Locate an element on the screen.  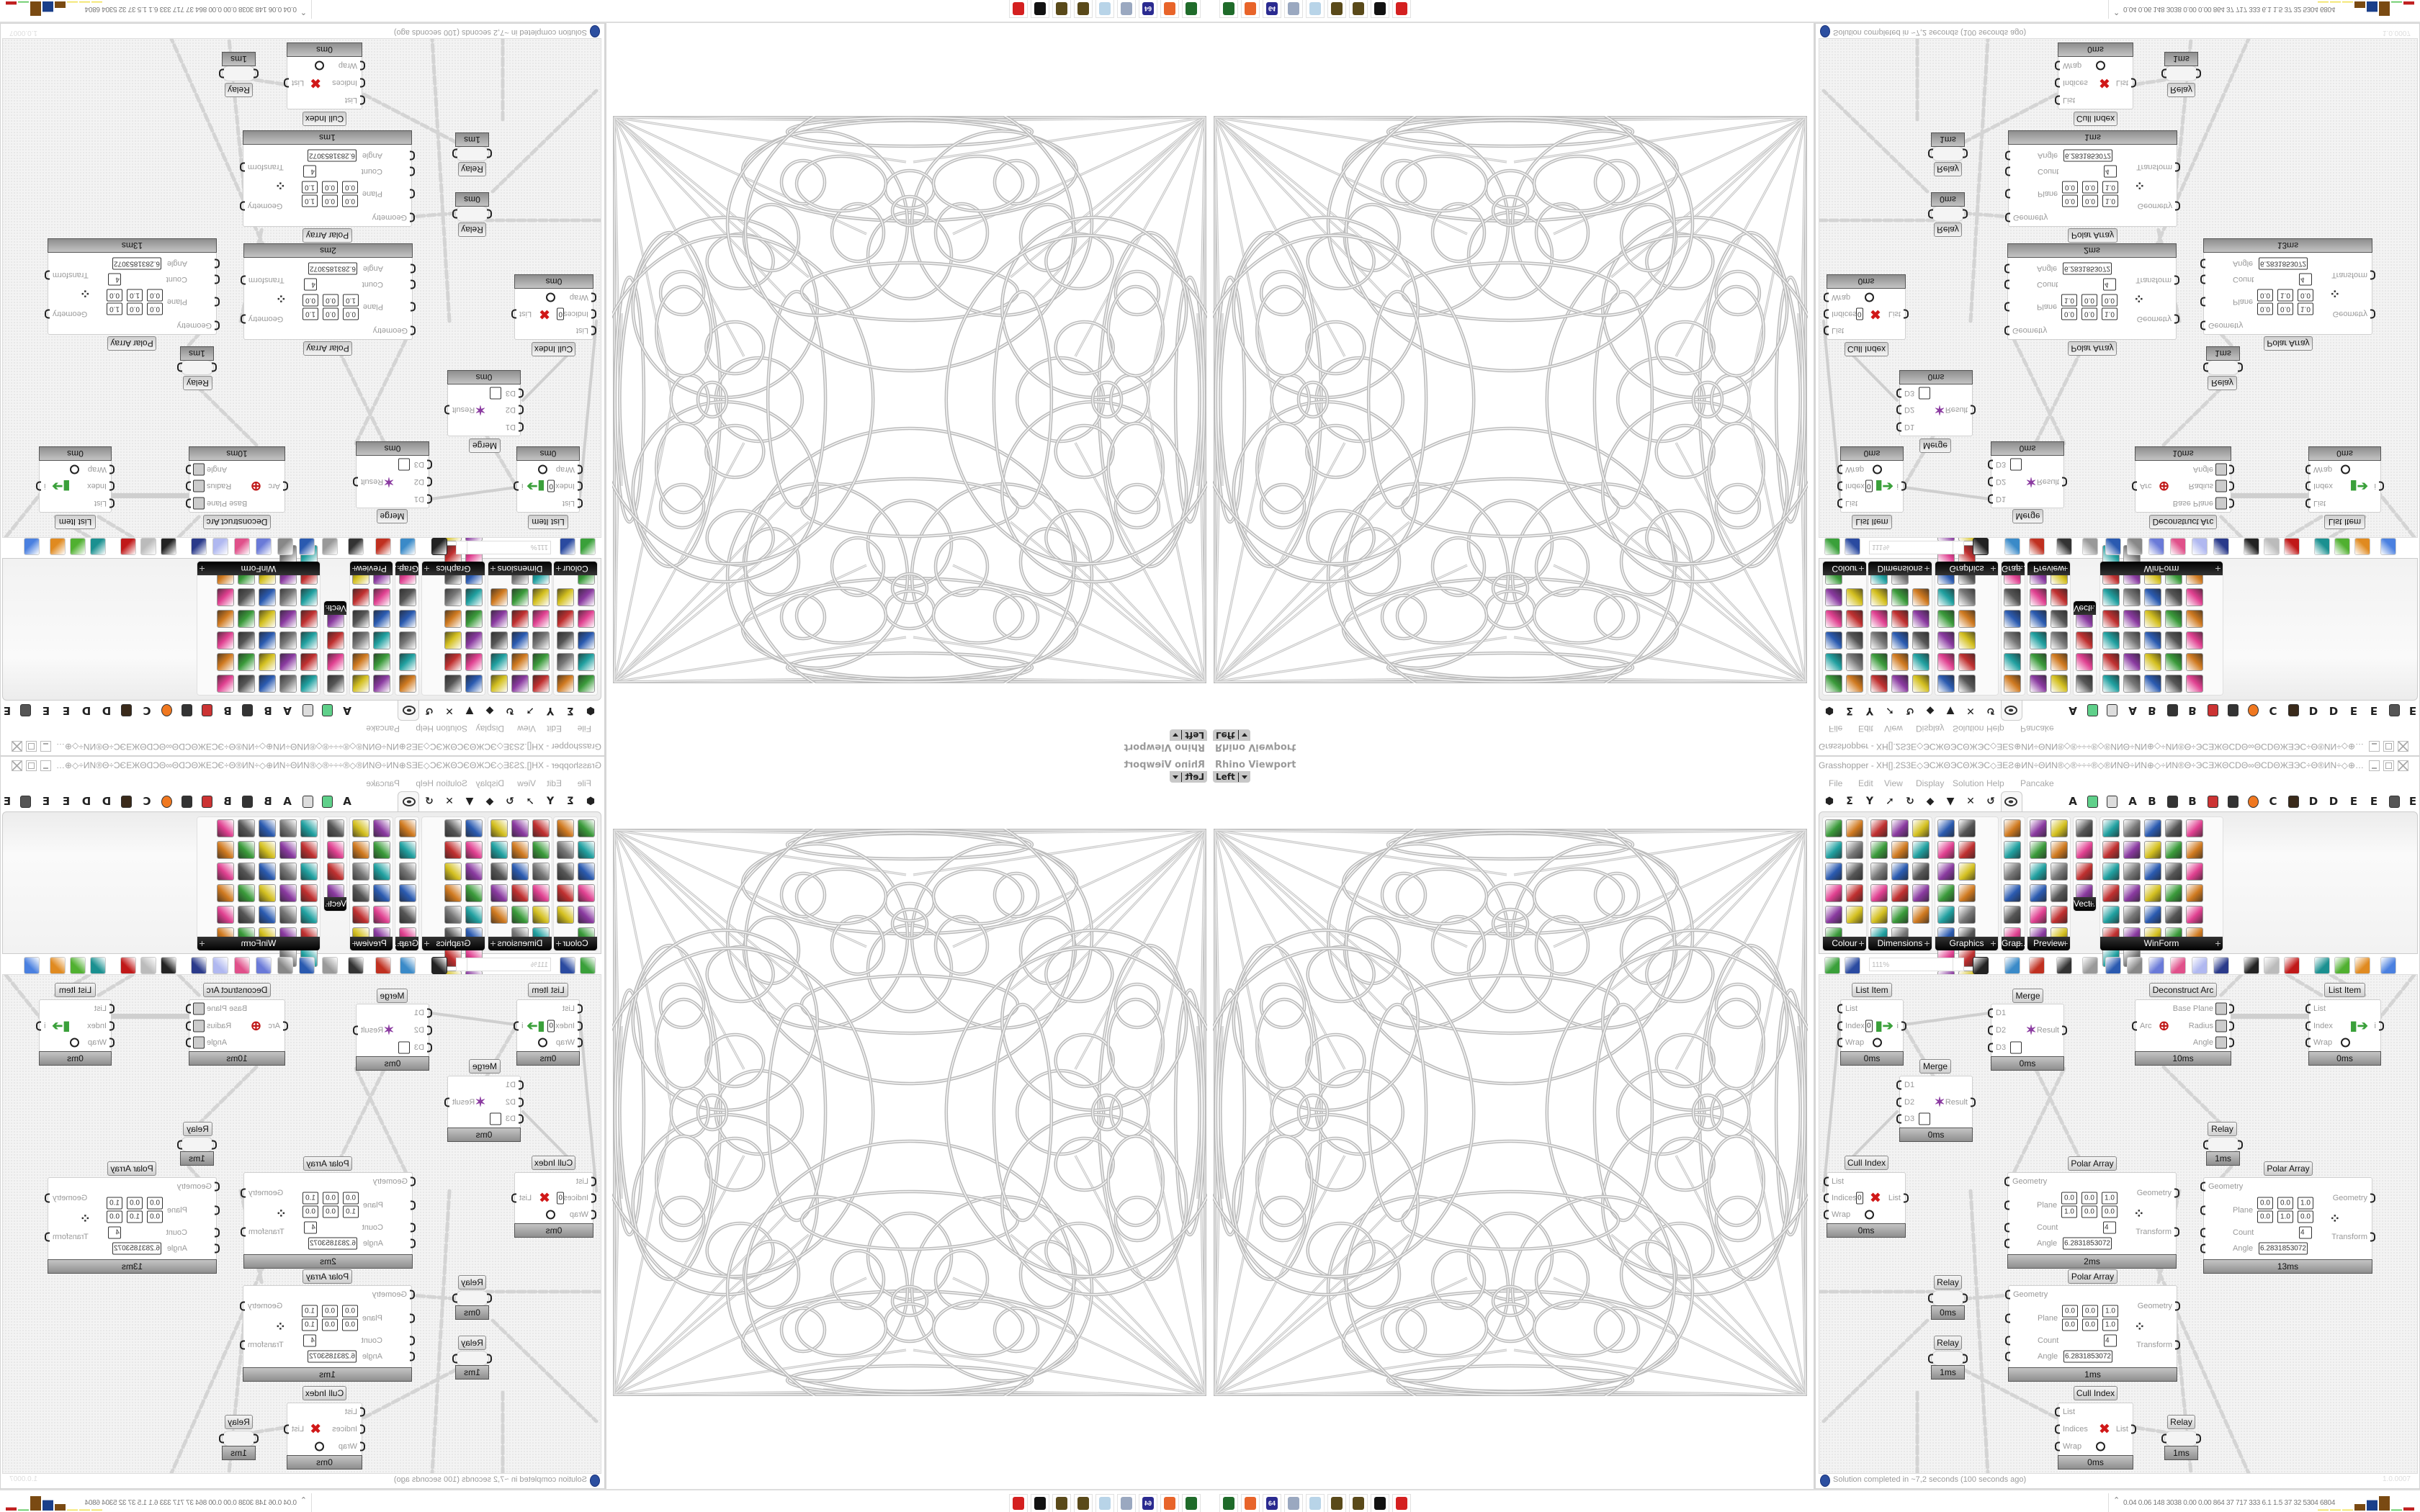
vertical-slider-icon is located at coordinates (226, 915).